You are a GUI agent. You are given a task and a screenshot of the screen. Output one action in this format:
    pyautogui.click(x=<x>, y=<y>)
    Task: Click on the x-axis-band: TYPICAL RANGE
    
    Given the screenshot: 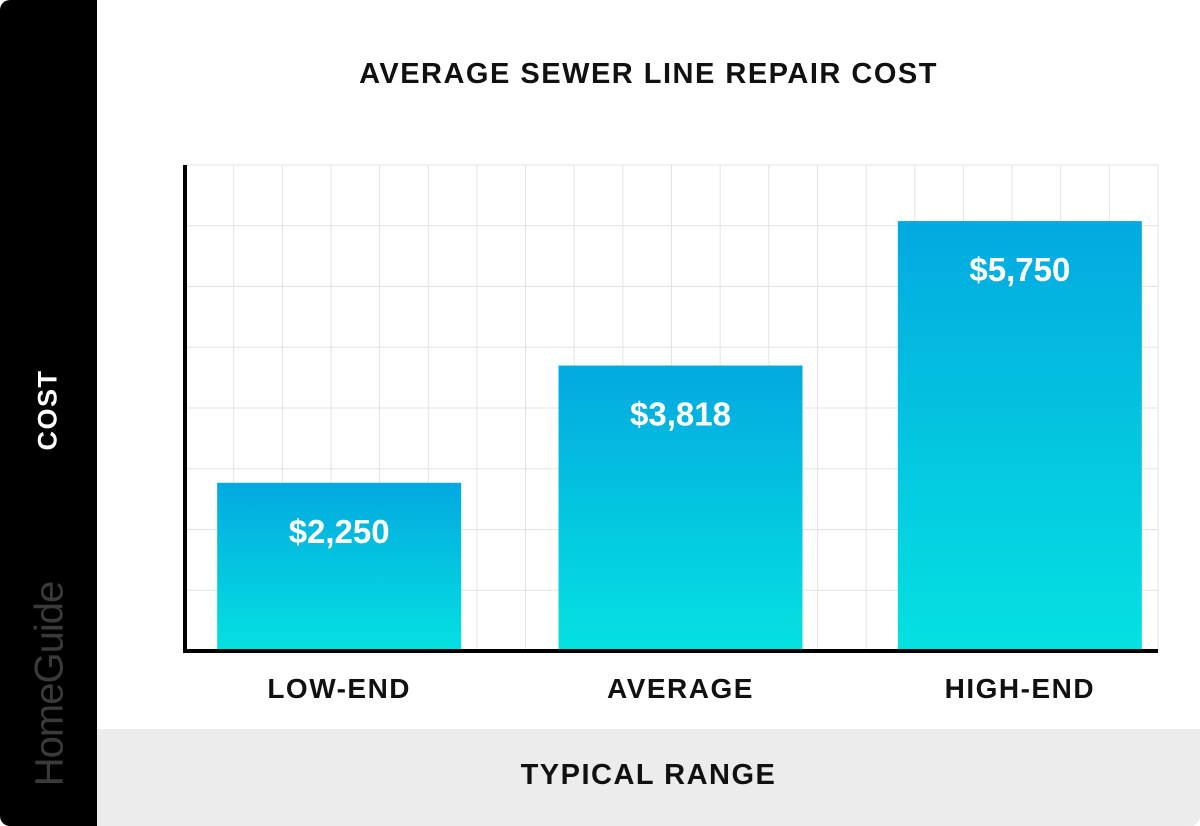 What is the action you would take?
    pyautogui.click(x=648, y=777)
    